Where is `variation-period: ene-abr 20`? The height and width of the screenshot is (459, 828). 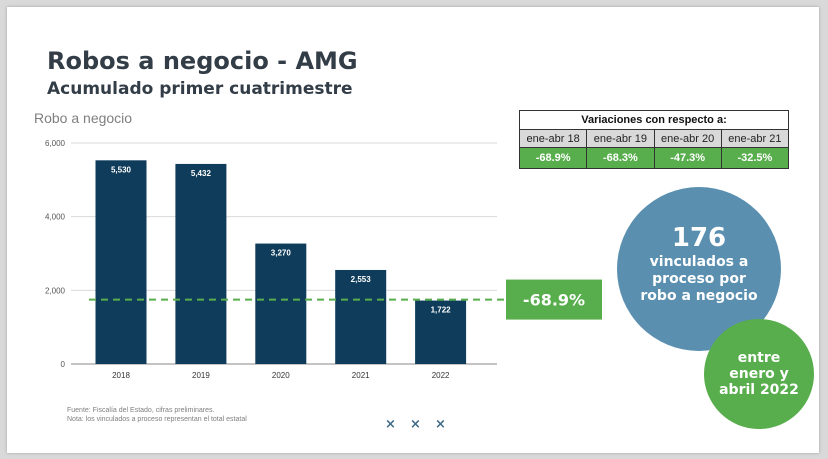 variation-period: ene-abr 20 is located at coordinates (687, 138).